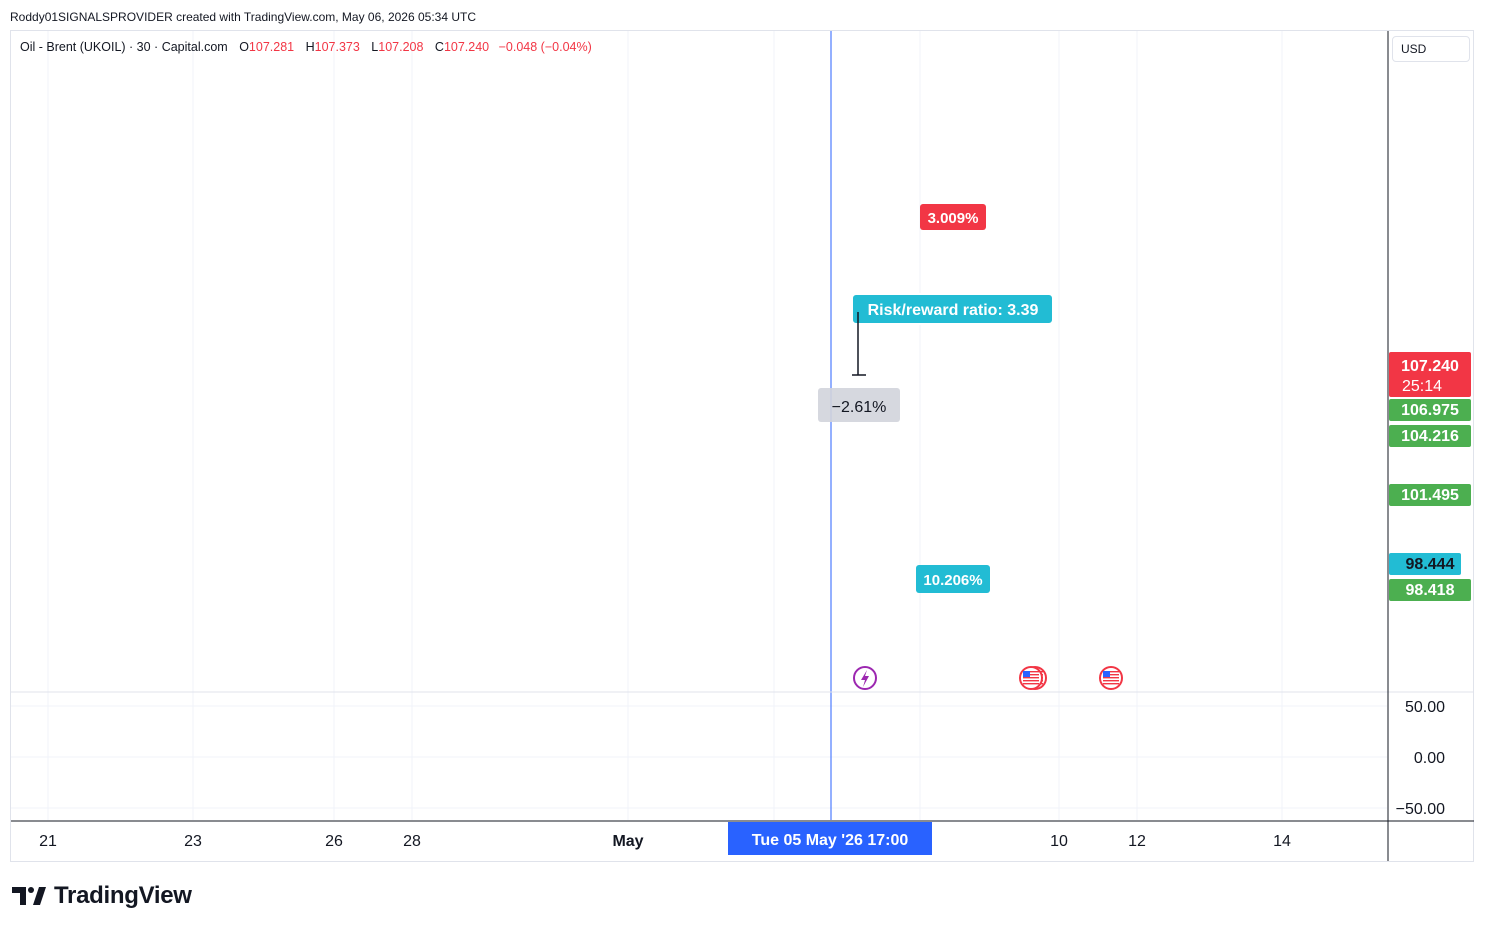  Describe the element at coordinates (545, 47) in the screenshot. I see `change-value: −0.048 (−0.04%)` at that location.